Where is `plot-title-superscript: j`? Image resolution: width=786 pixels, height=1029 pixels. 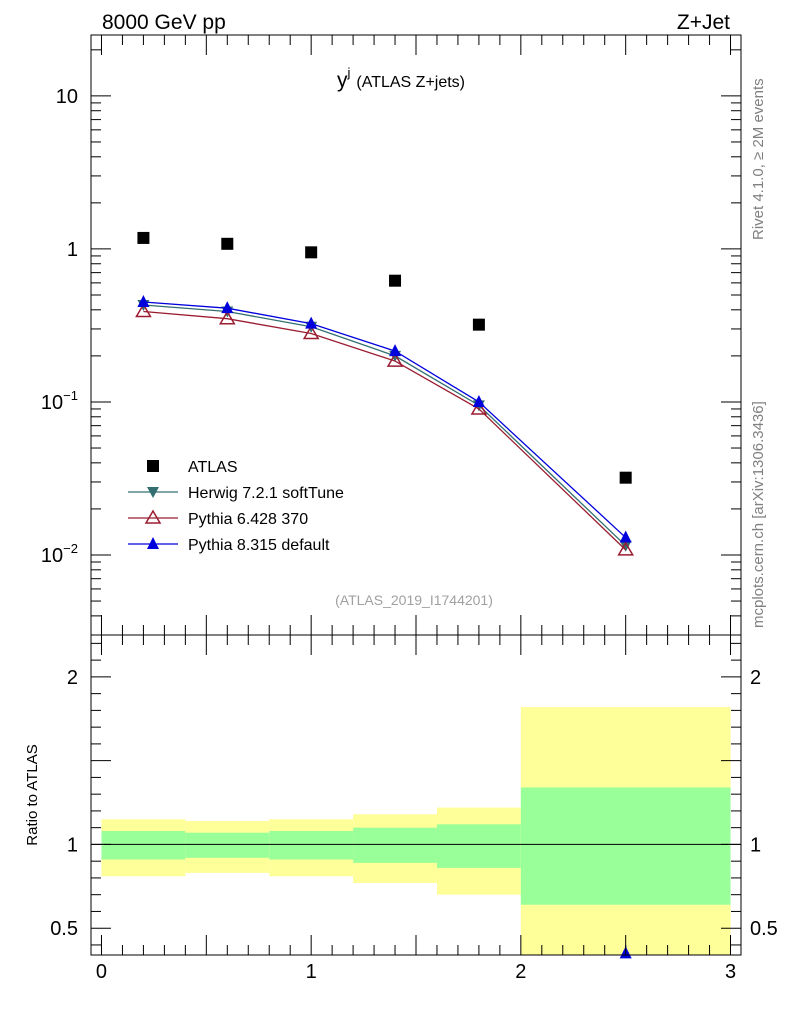
plot-title-superscript: j is located at coordinates (349, 72).